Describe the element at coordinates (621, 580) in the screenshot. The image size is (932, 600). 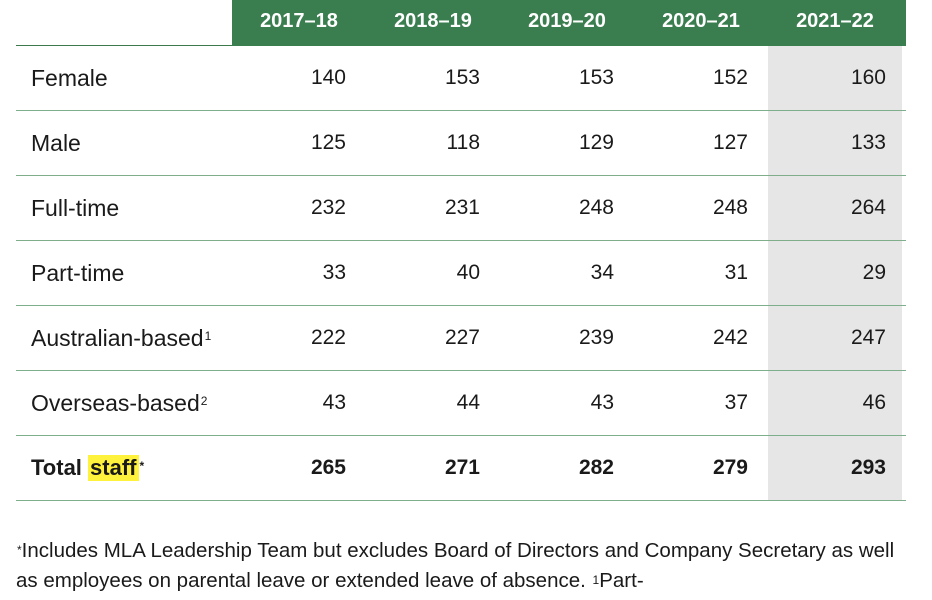
I see `footnote-text-continued: Part-` at that location.